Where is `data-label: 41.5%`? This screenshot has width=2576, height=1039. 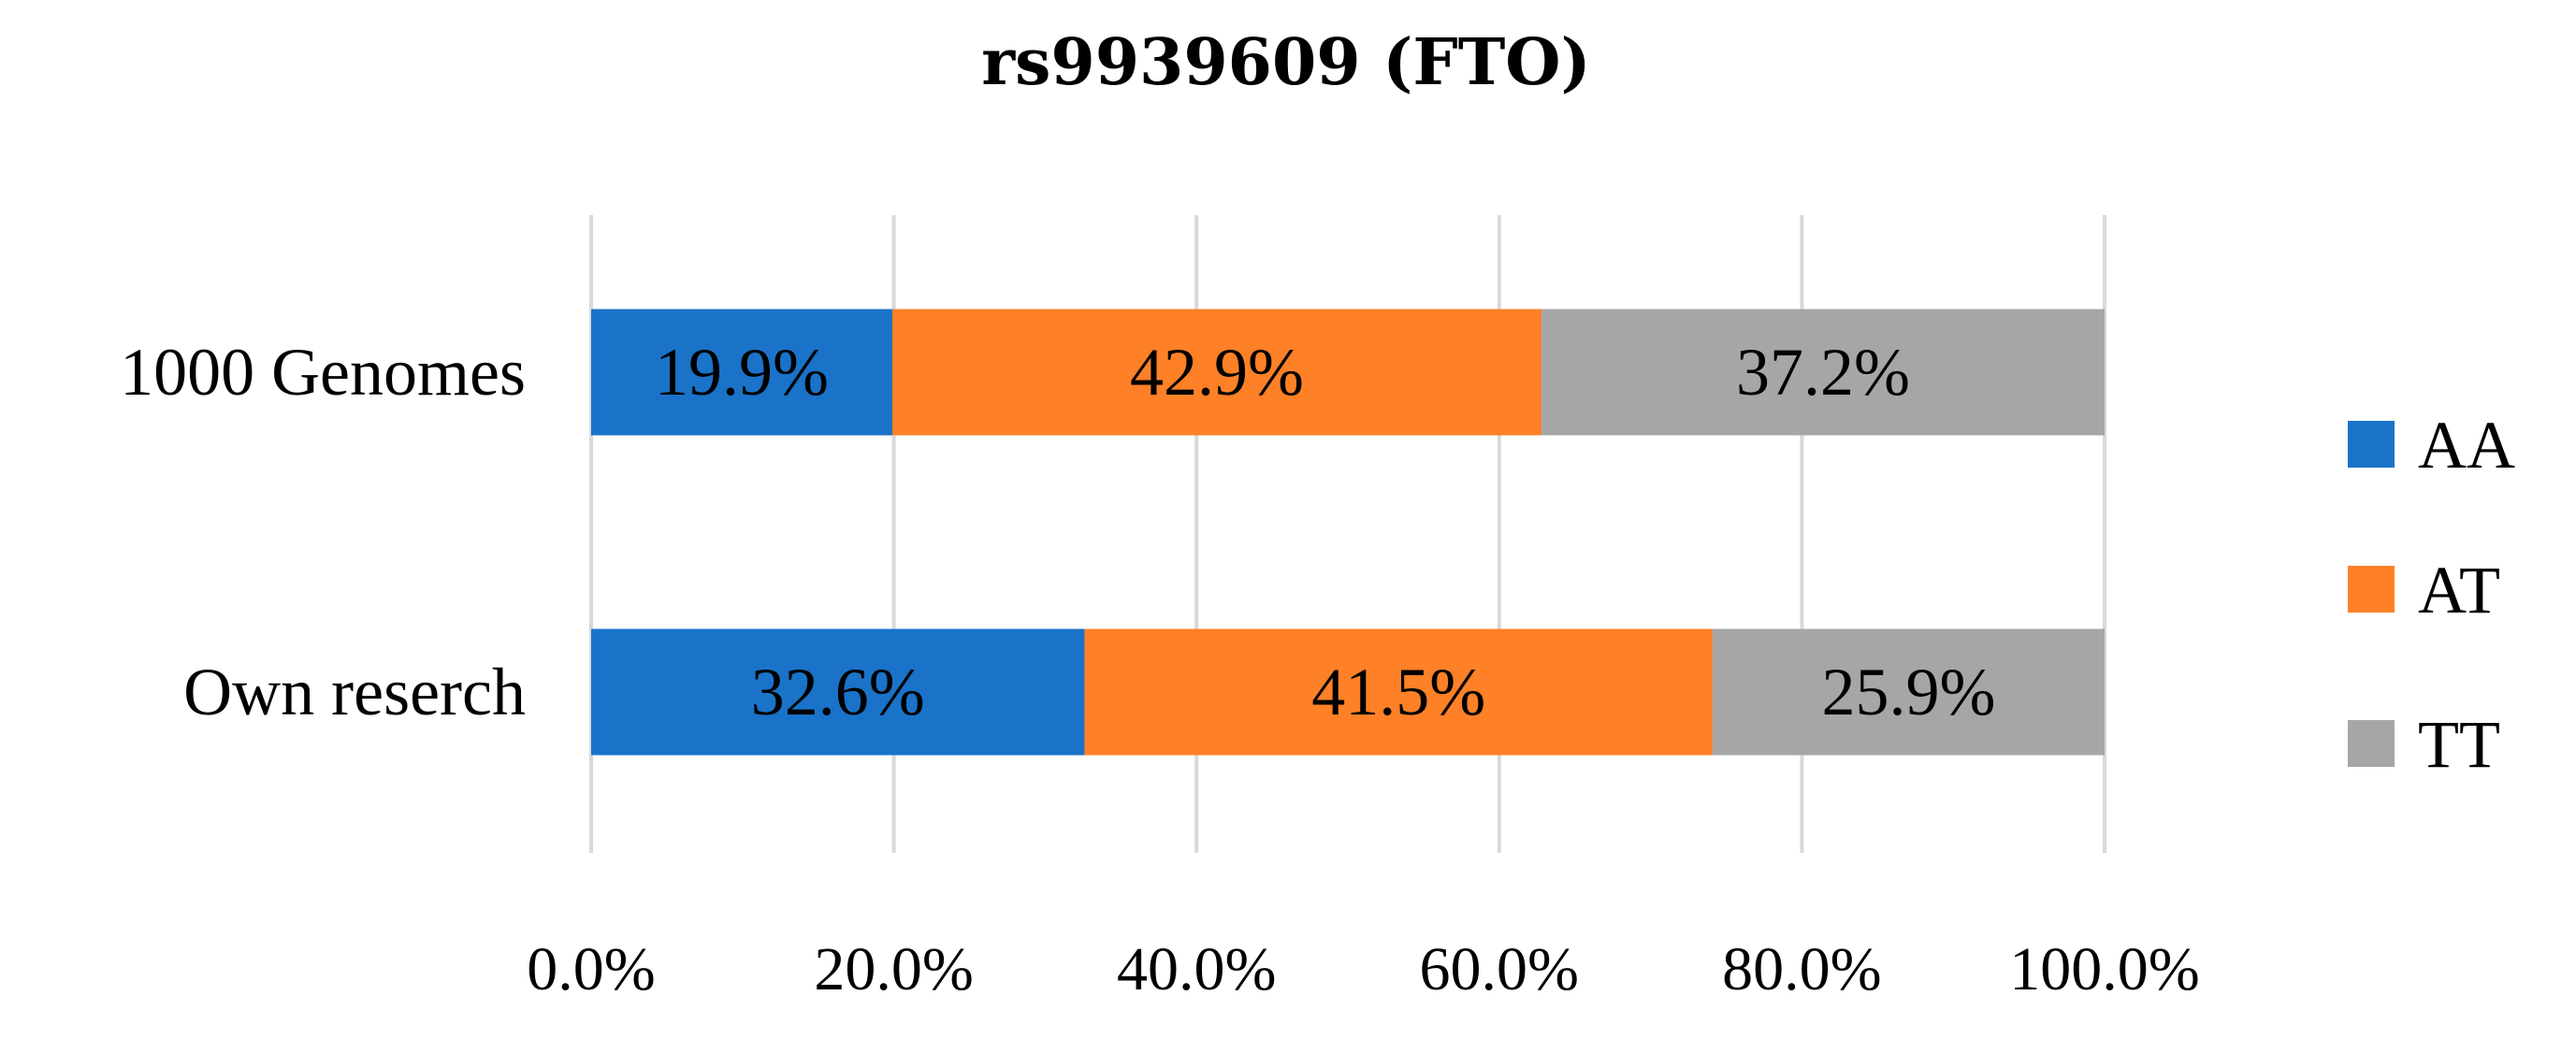
data-label: 41.5% is located at coordinates (1398, 692).